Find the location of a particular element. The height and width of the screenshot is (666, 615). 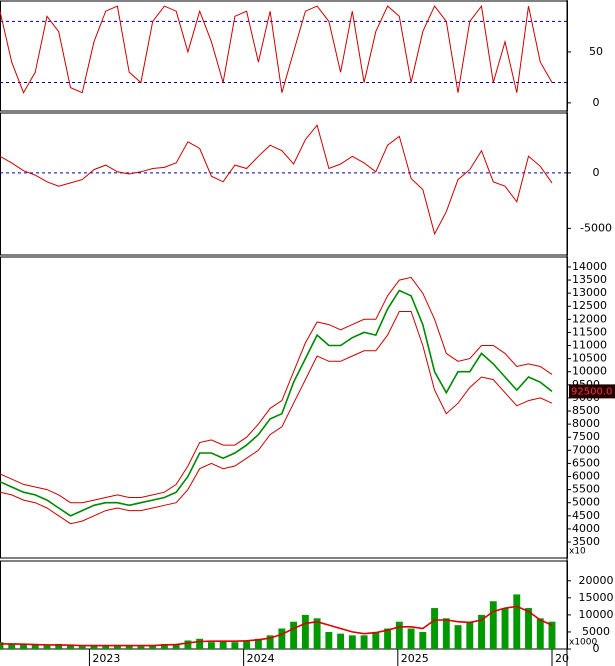

y-tick-label: 4000 is located at coordinates (586, 528).